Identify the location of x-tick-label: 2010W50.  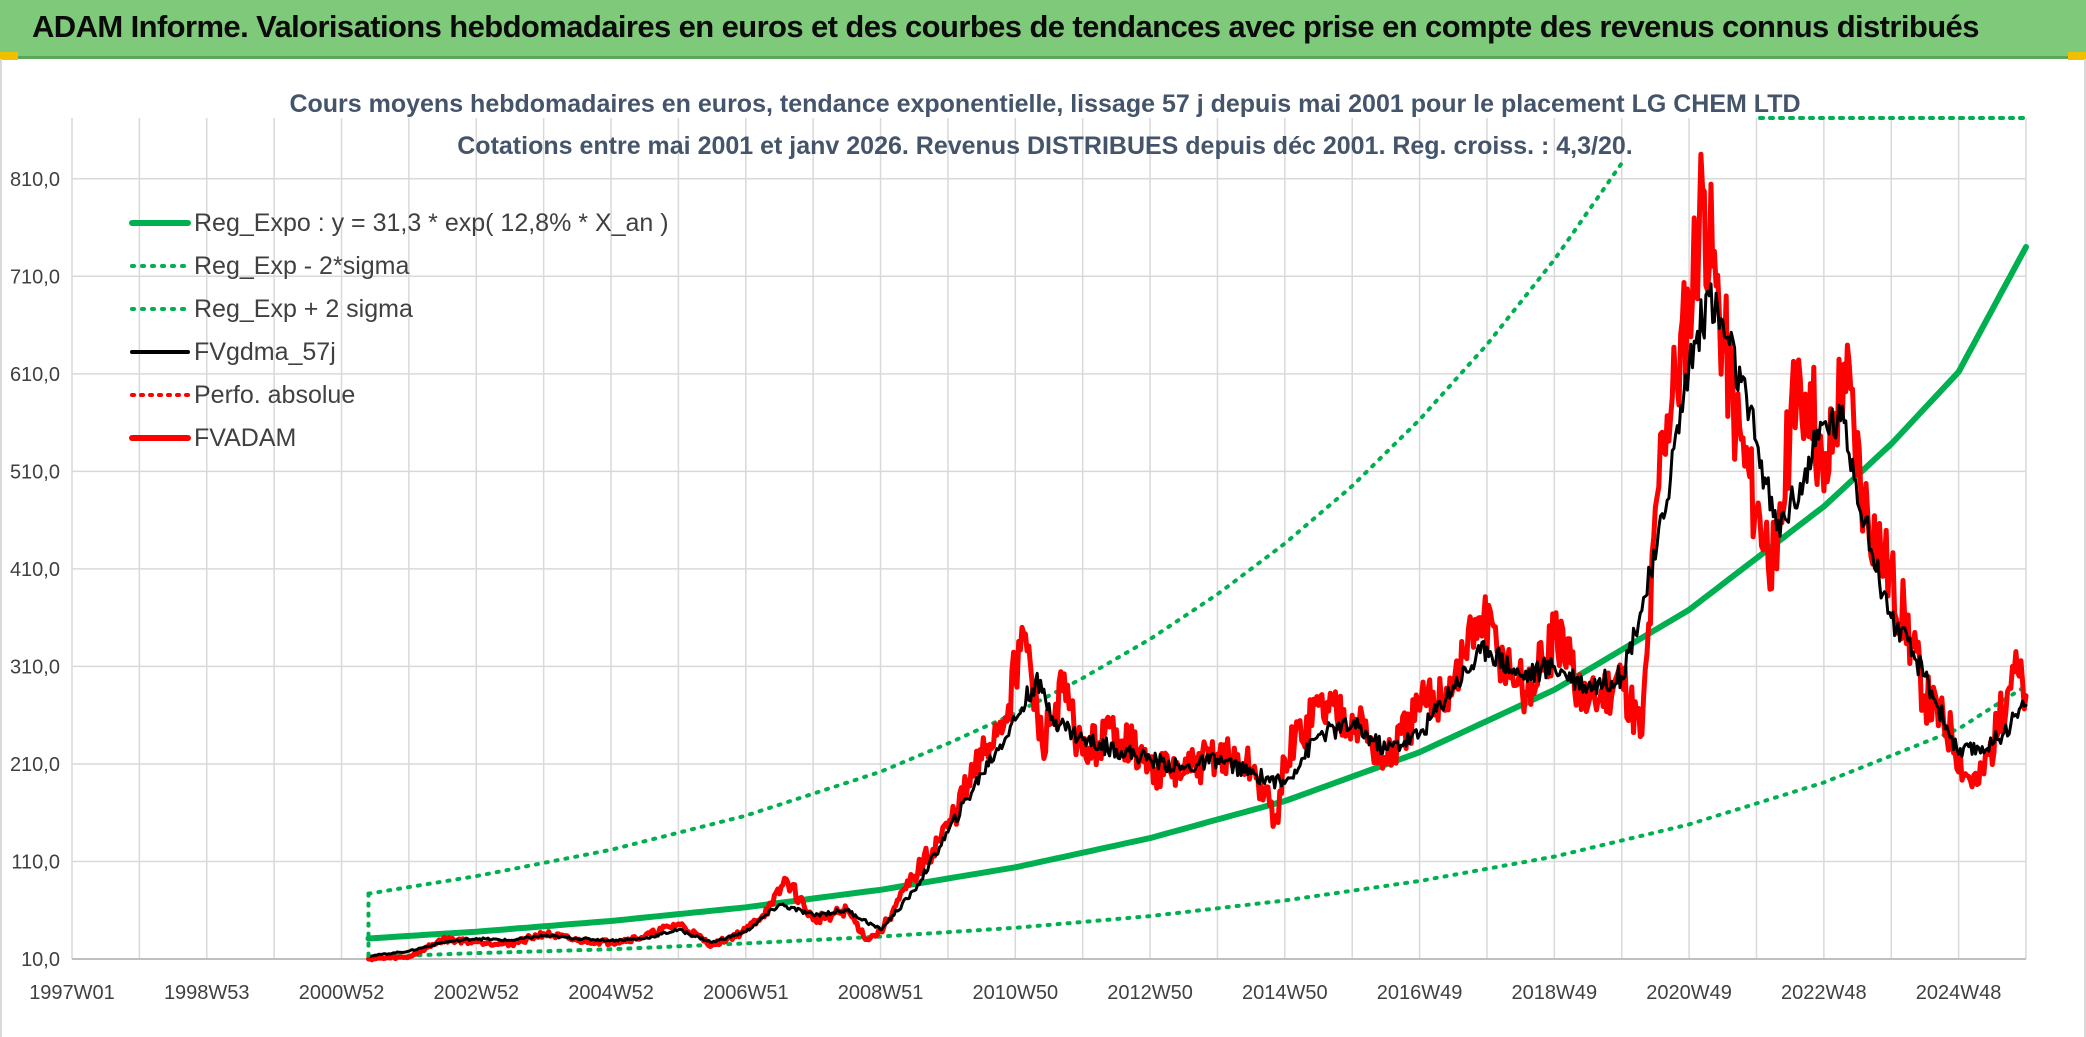
(1015, 993).